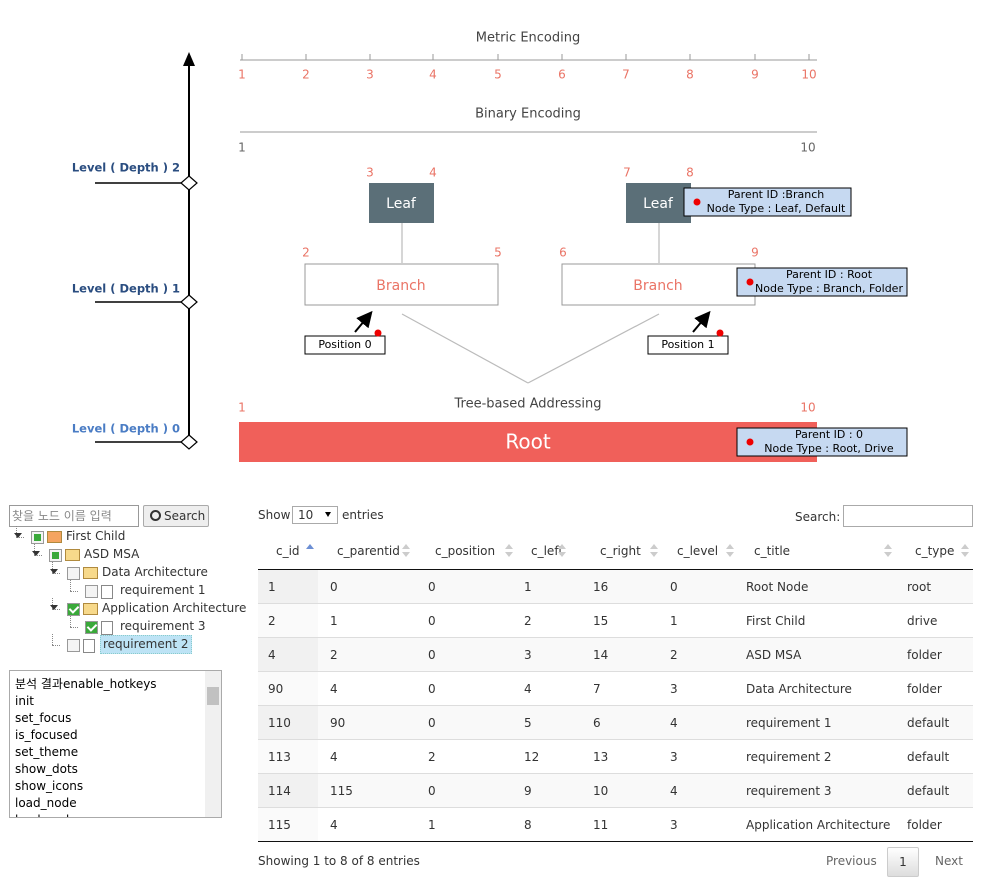 Image resolution: width=984 pixels, height=884 pixels. I want to click on method-item: set_theme, so click(47, 752).